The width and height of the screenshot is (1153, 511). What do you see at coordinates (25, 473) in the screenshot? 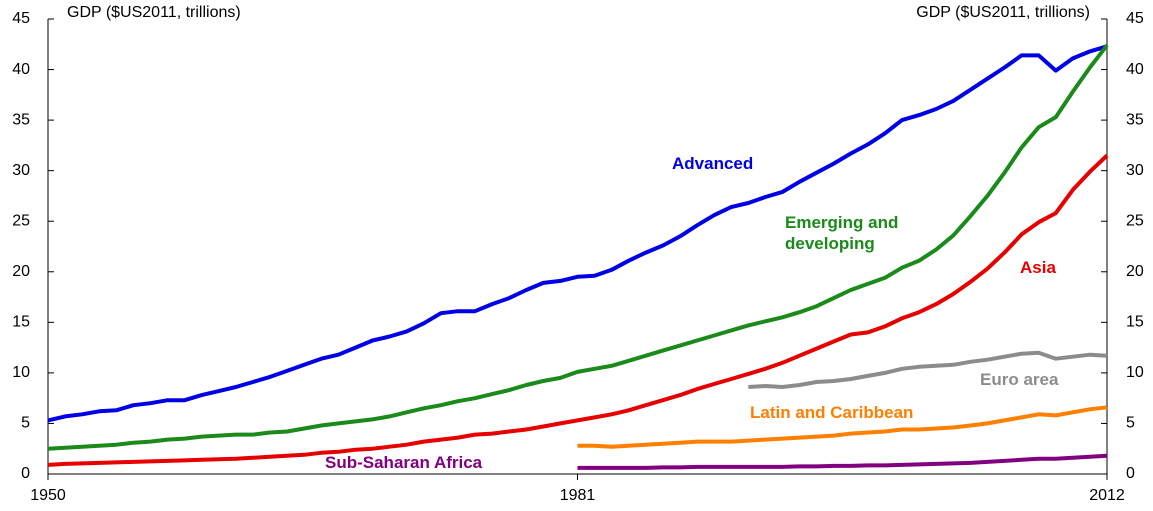
I see `y-tick-label: 0` at bounding box center [25, 473].